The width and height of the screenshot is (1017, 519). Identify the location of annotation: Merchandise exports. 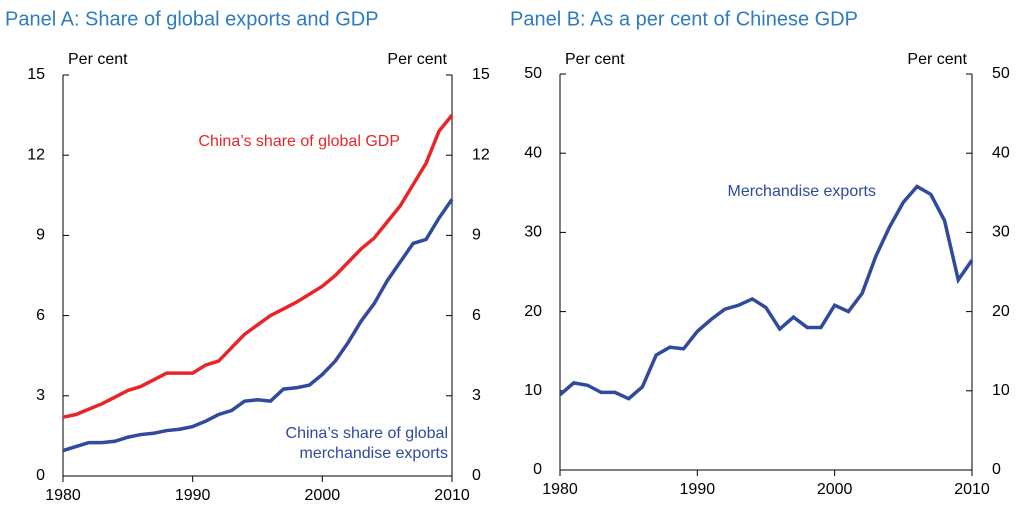
(801, 191).